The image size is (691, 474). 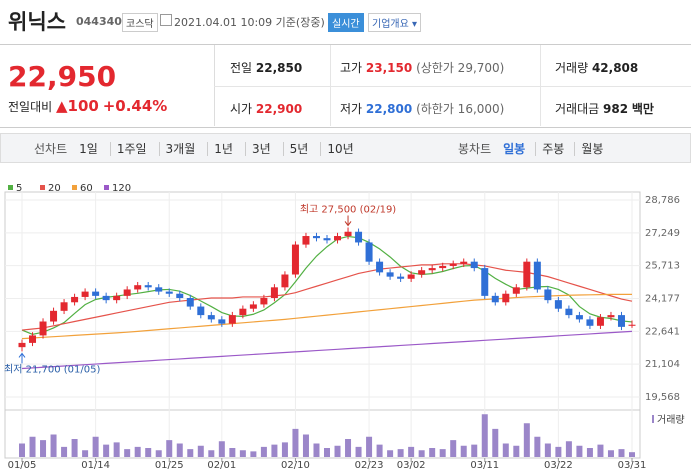 I want to click on candle-tab: 일봉, so click(x=514, y=149).